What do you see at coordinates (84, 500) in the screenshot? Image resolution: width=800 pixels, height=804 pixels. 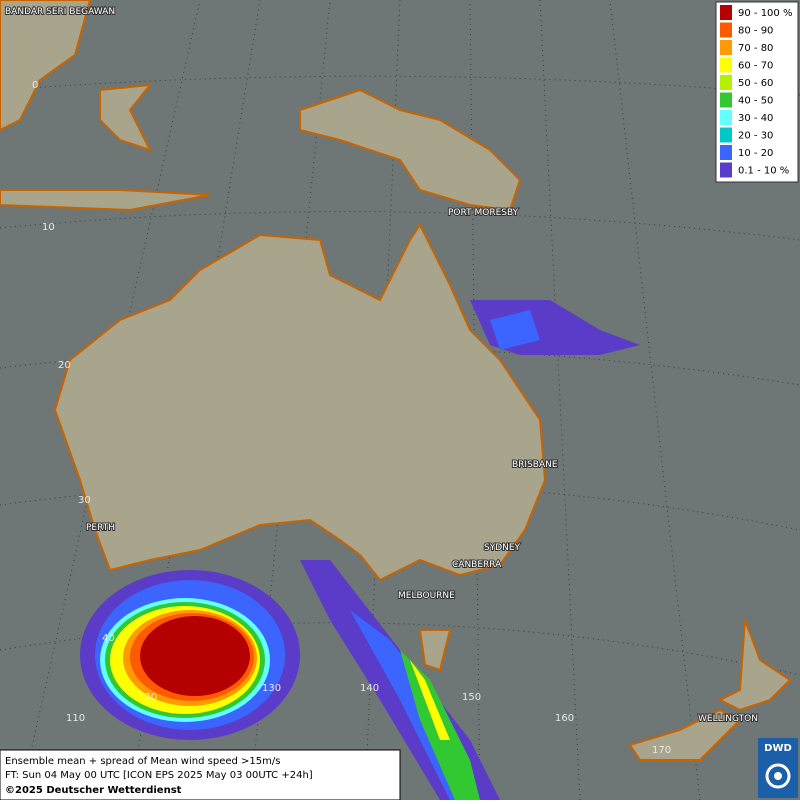 I see `grid-label: 30` at bounding box center [84, 500].